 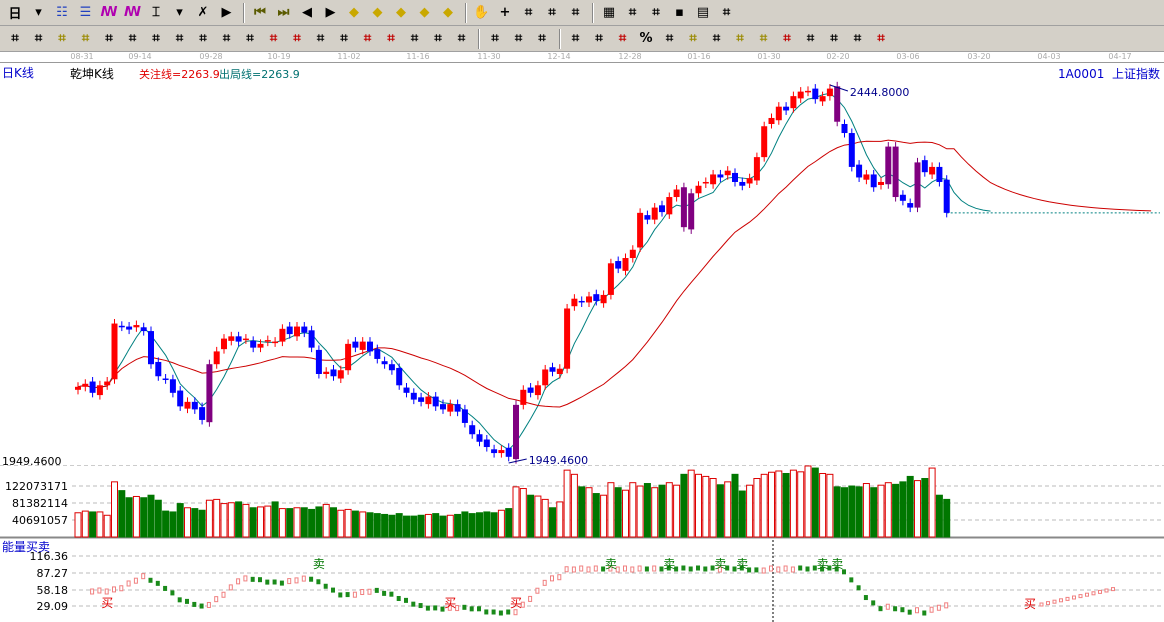 I want to click on globe-icon: ⌗, so click(x=575, y=12).